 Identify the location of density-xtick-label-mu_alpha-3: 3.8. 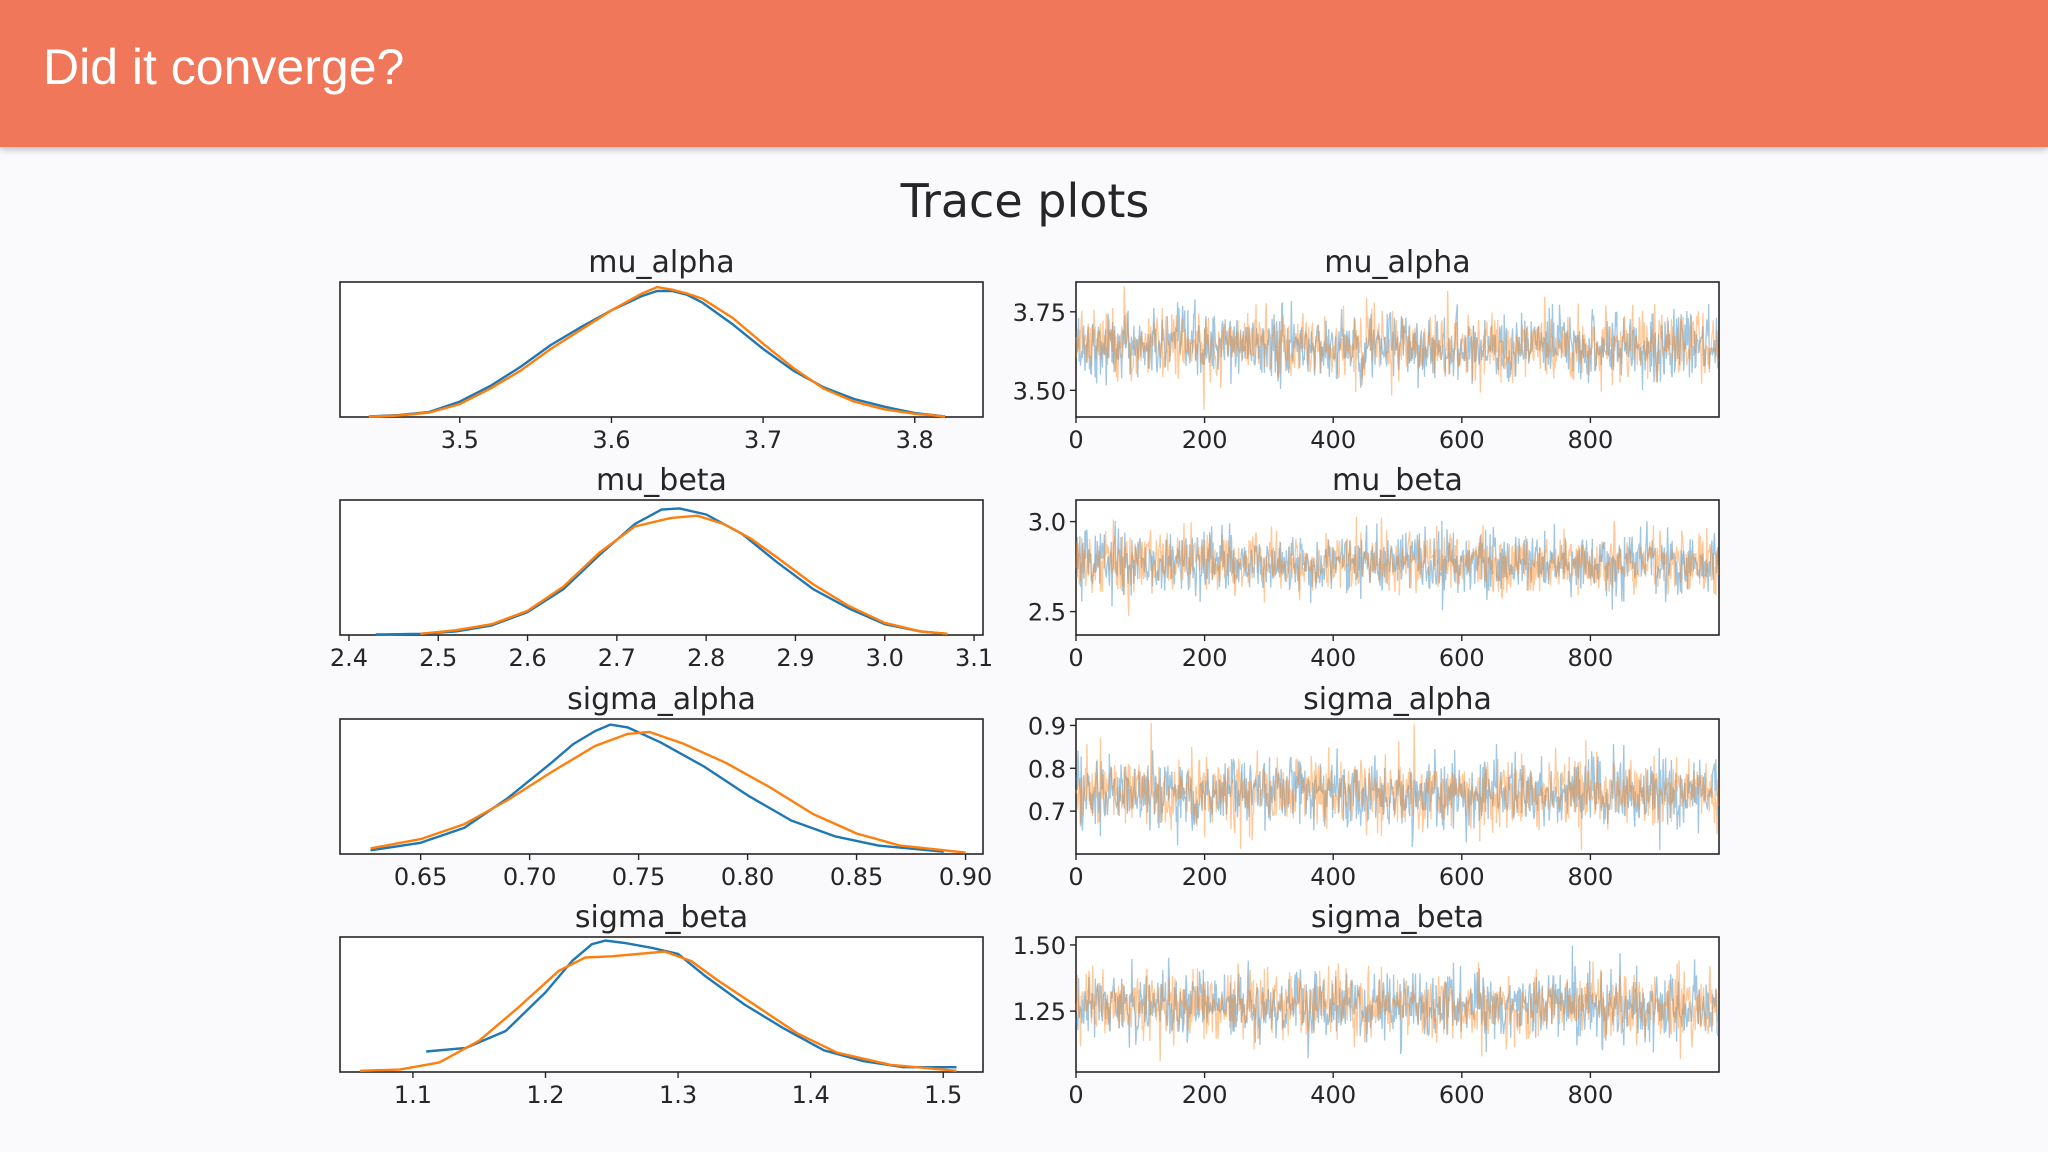
(915, 440).